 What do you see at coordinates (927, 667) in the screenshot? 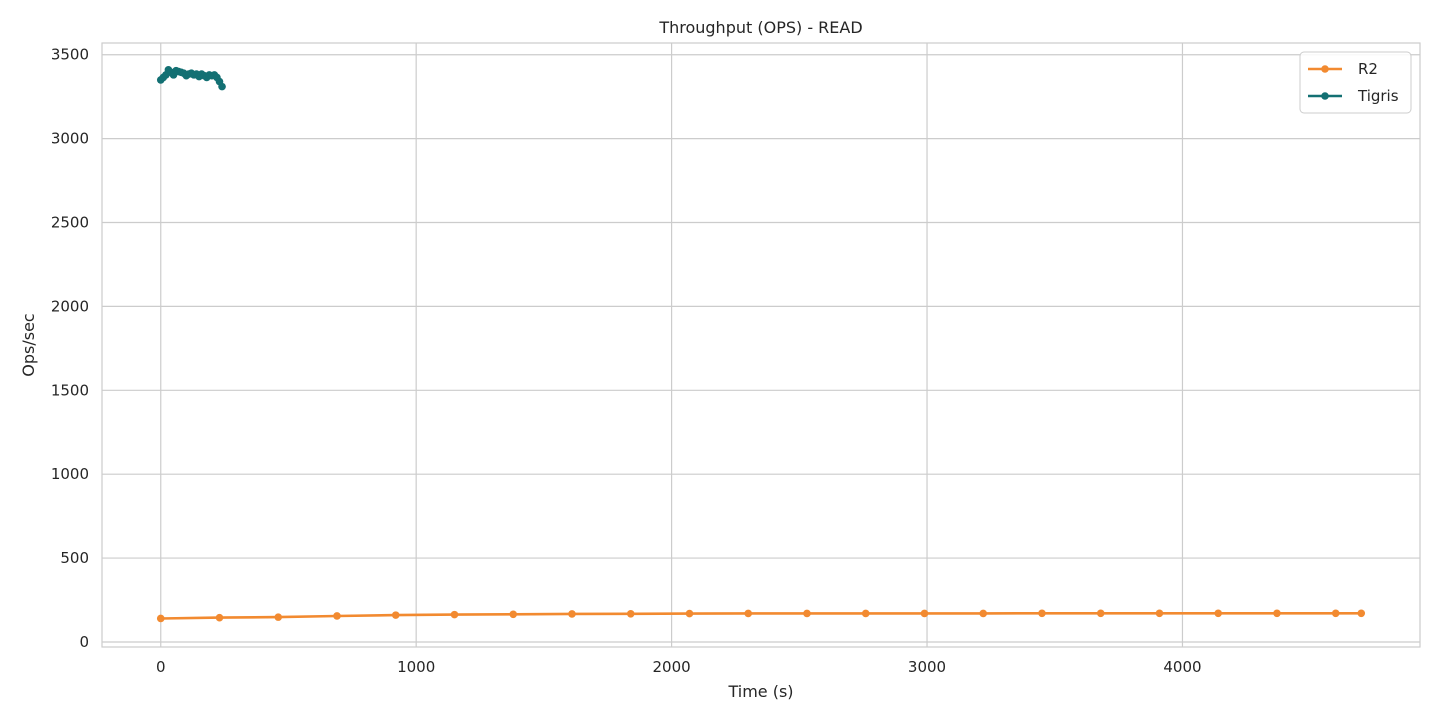
I see `x-tick-label: 3000` at bounding box center [927, 667].